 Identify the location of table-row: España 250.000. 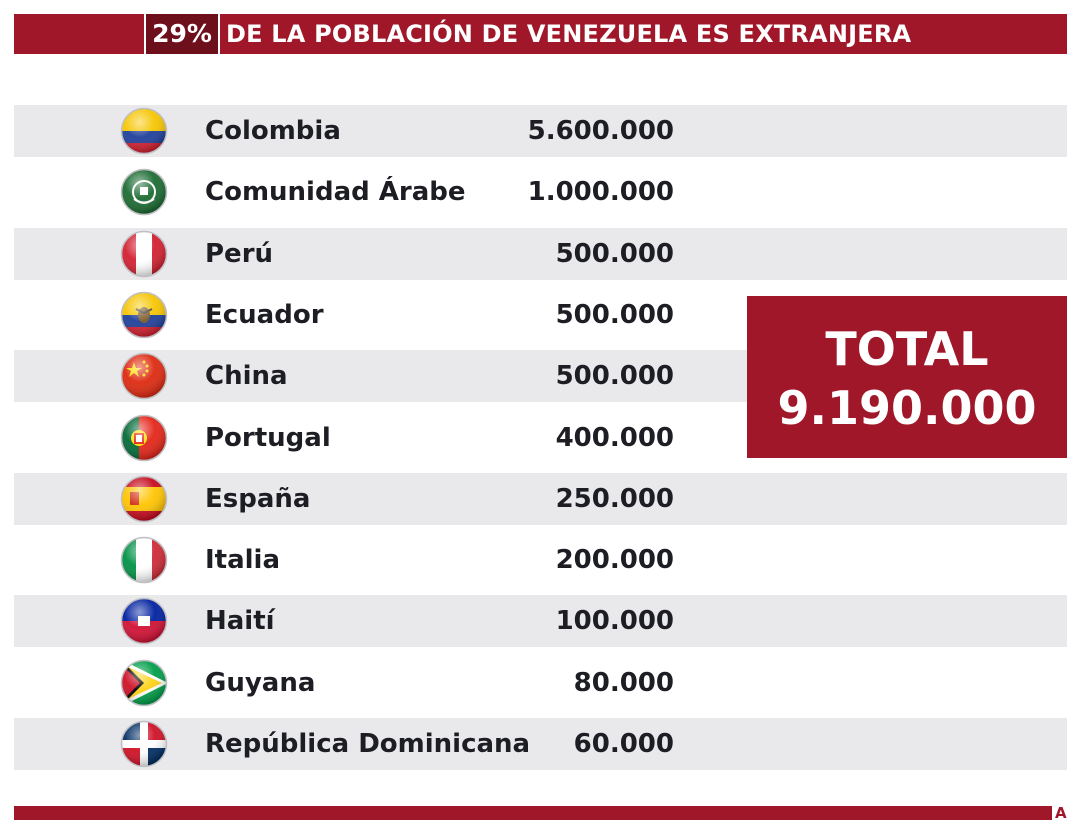
(540, 498).